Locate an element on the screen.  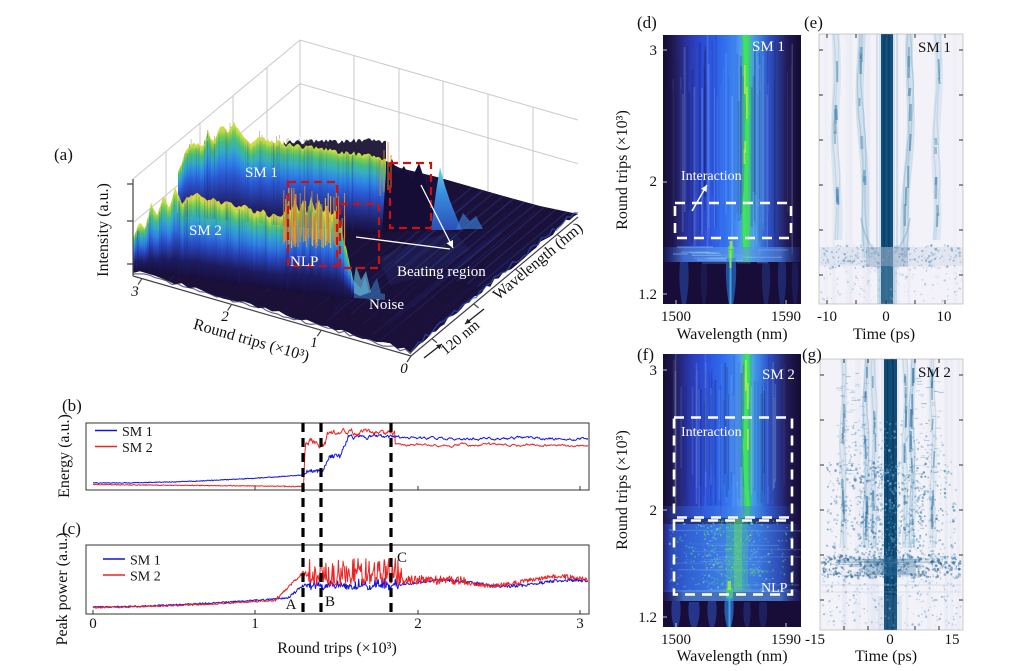
svg-text: Intensity (a.u.) is located at coordinates (103, 230).